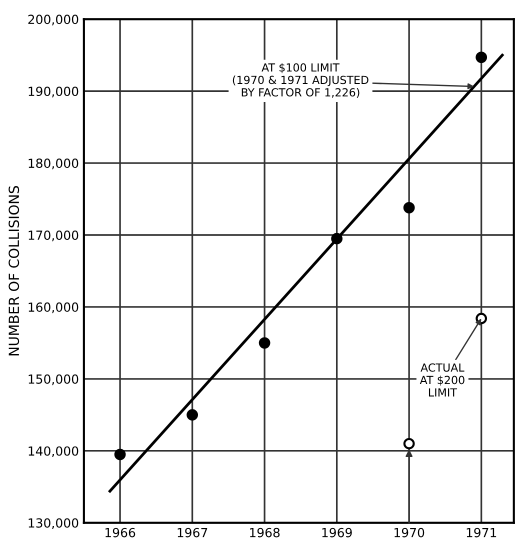 The height and width of the screenshot is (548, 518). Describe the element at coordinates (53, 236) in the screenshot. I see `y-tick-label: 170,000` at that location.